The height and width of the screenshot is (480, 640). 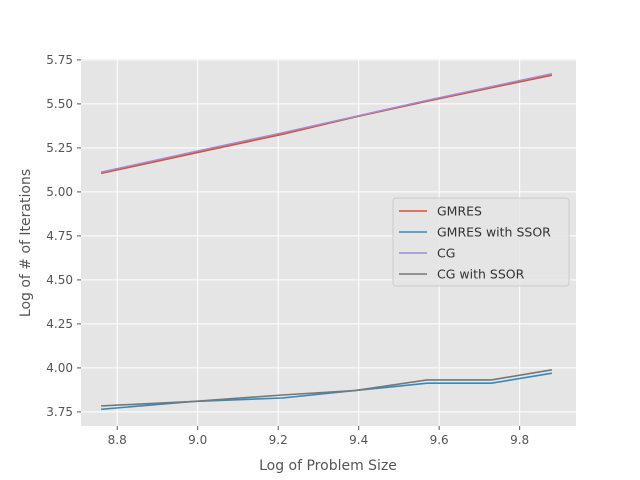 I want to click on x-axis-label: Log of Problem Size, so click(x=328, y=466).